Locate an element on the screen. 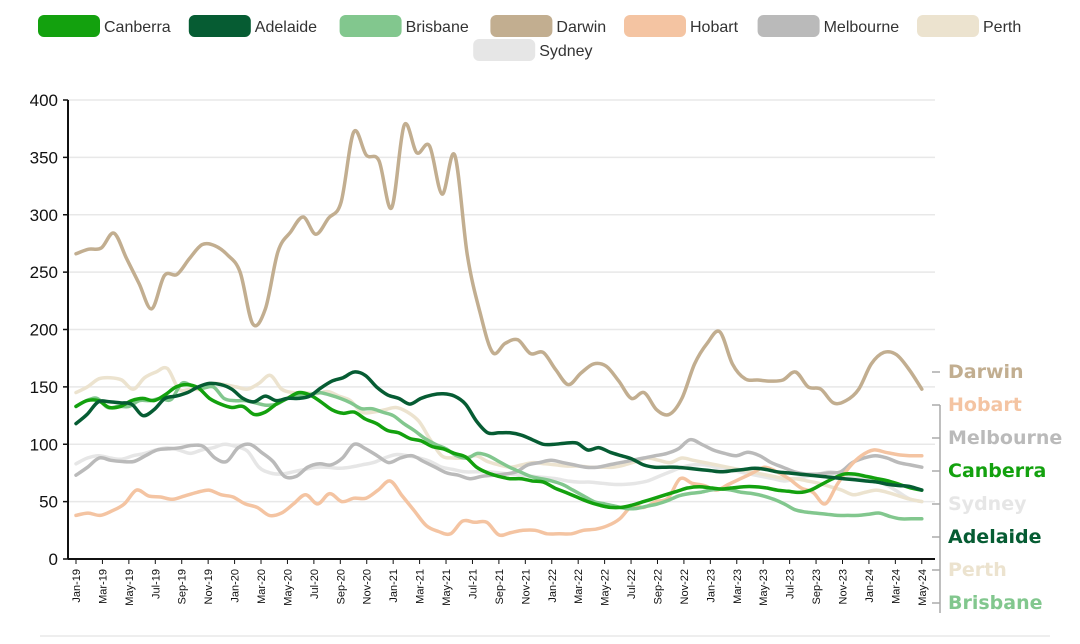 The height and width of the screenshot is (644, 1080). x-tick-label-jan-21: Jan-21 is located at coordinates (394, 586).